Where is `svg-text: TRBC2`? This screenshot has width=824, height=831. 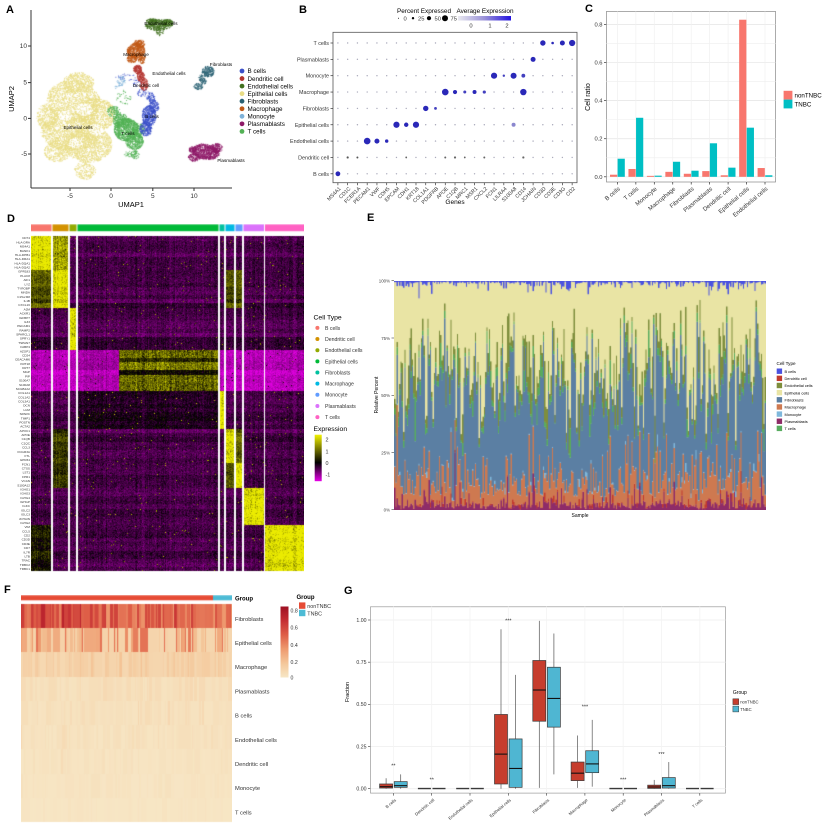 svg-text: TRBC2 is located at coordinates (25, 565).